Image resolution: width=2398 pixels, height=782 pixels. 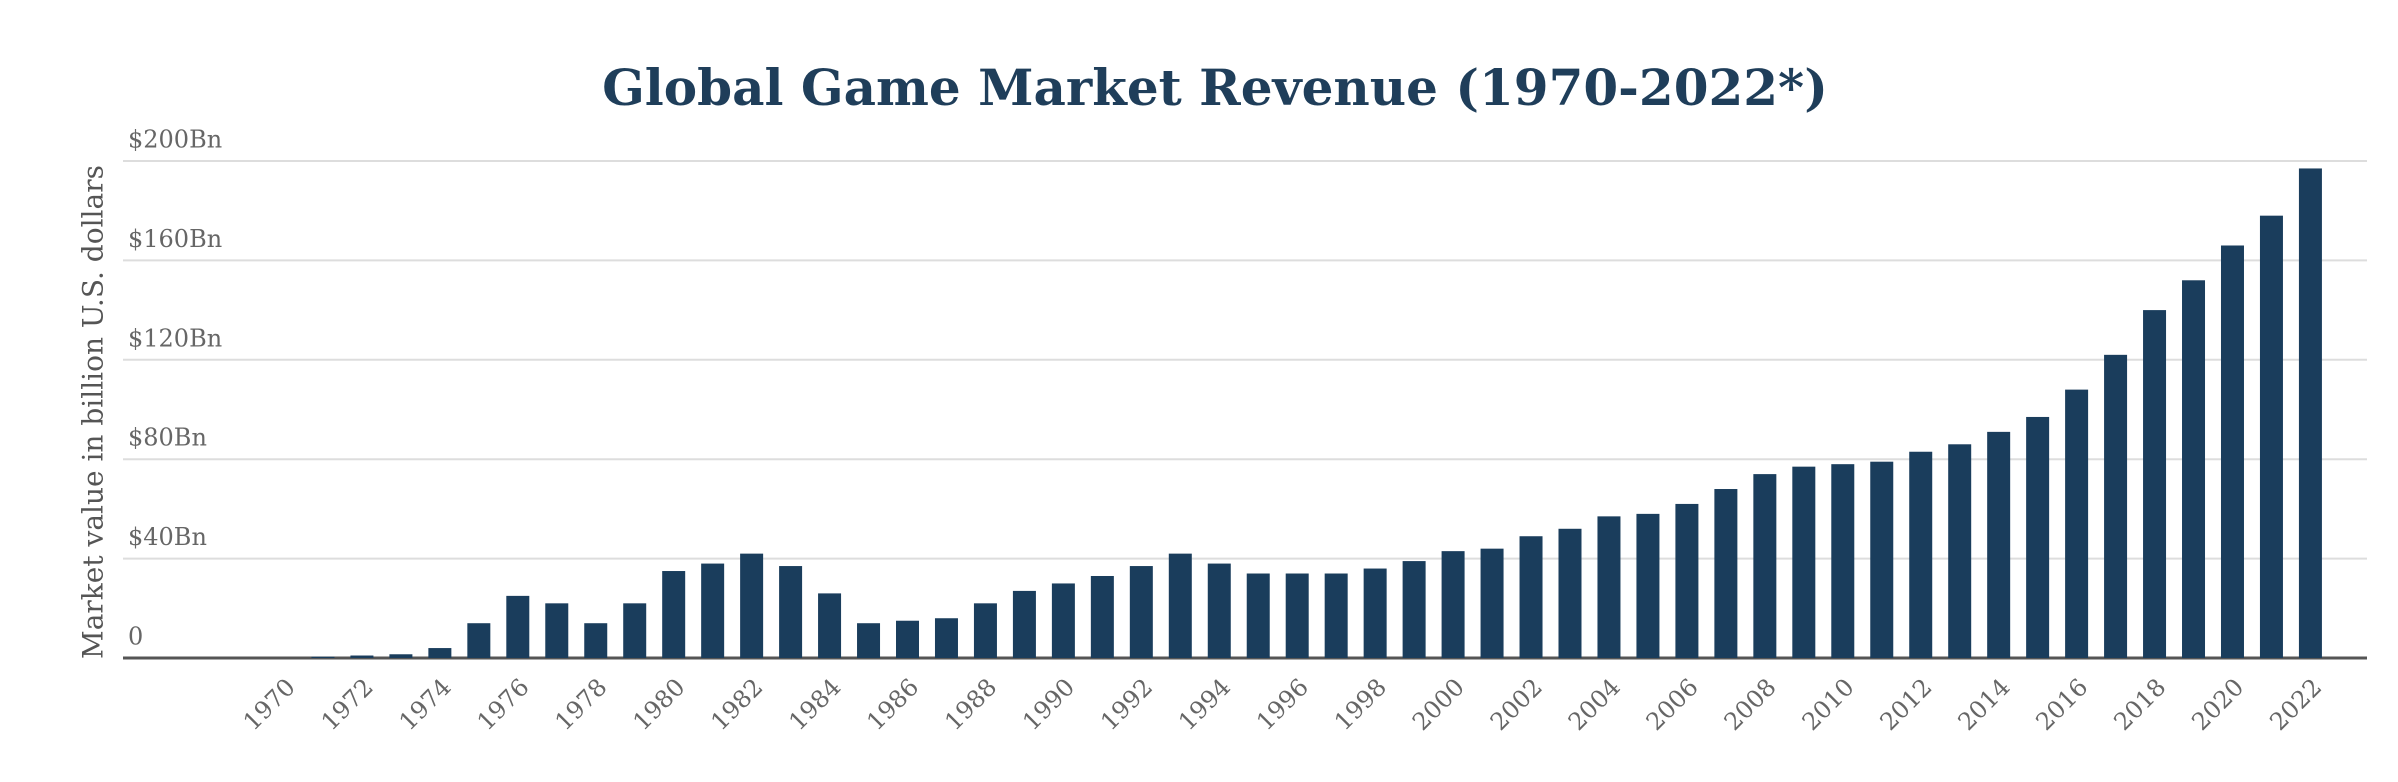 I want to click on x-tick-label: 2006, so click(x=1672, y=704).